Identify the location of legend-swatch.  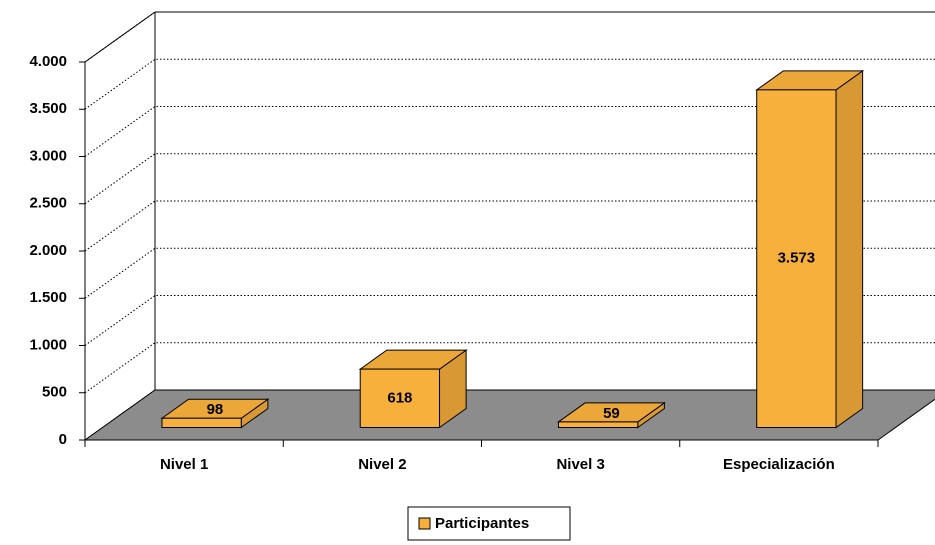
(424, 523).